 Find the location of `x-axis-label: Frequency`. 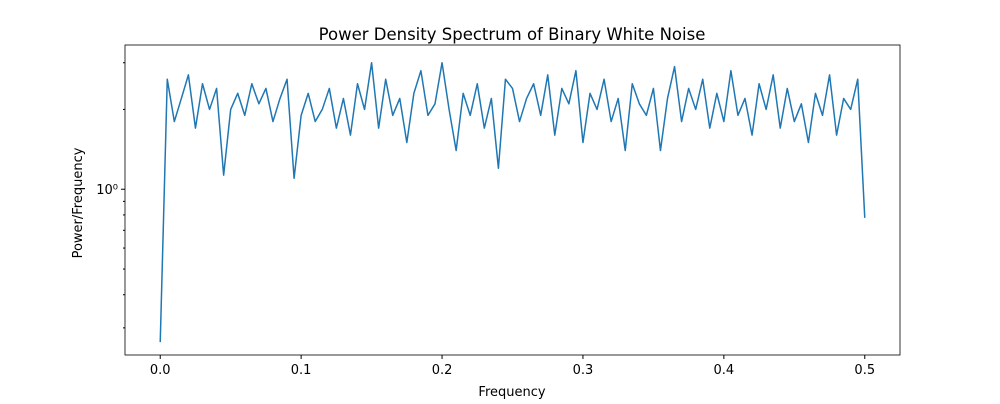

x-axis-label: Frequency is located at coordinates (511, 392).